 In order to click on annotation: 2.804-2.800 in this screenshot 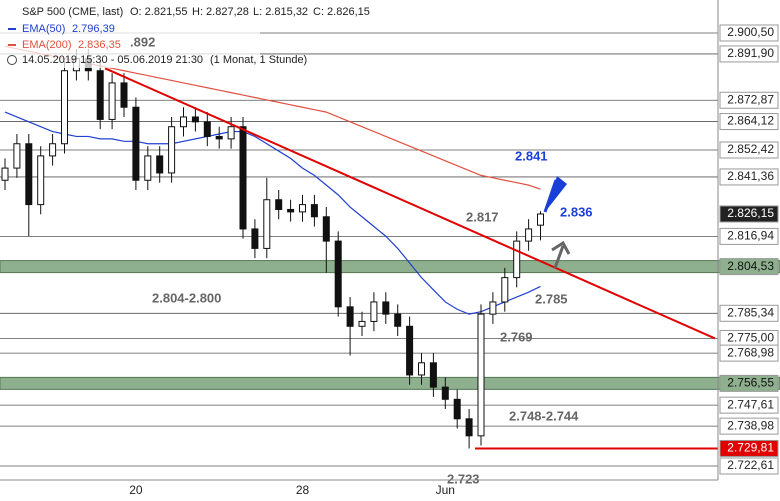, I will do `click(186, 297)`.